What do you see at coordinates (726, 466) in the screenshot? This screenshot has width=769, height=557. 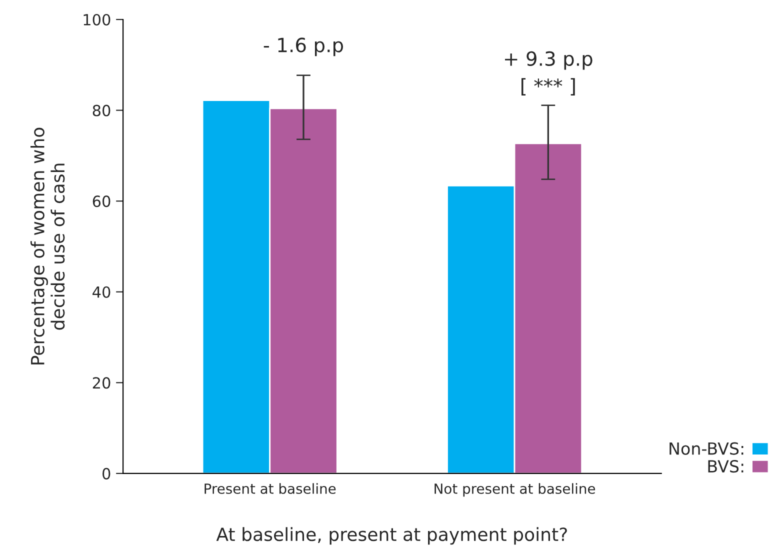 I see `legend-label: BVS:` at bounding box center [726, 466].